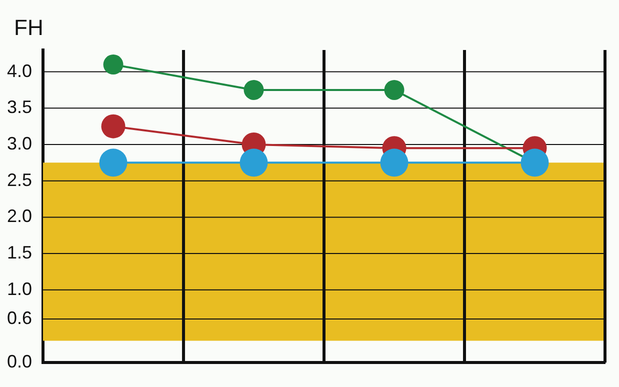 Image resolution: width=619 pixels, height=387 pixels. Describe the element at coordinates (19, 107) in the screenshot. I see `y-tick-label: 3.5` at that location.